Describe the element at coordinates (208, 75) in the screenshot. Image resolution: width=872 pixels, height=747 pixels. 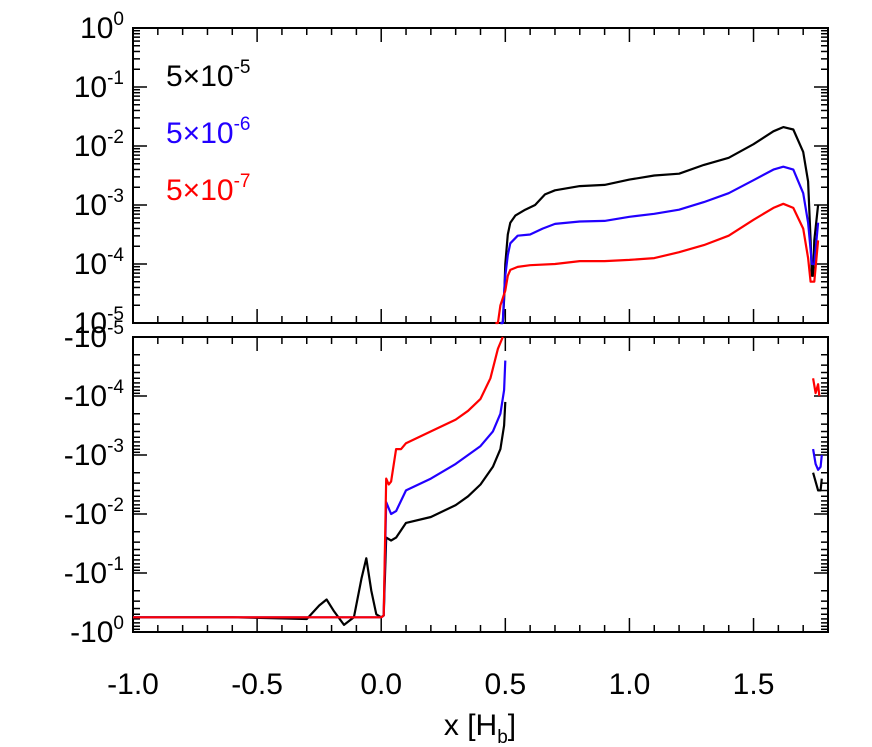
I see `legend-entry: 5×10⁻⁵` at that location.